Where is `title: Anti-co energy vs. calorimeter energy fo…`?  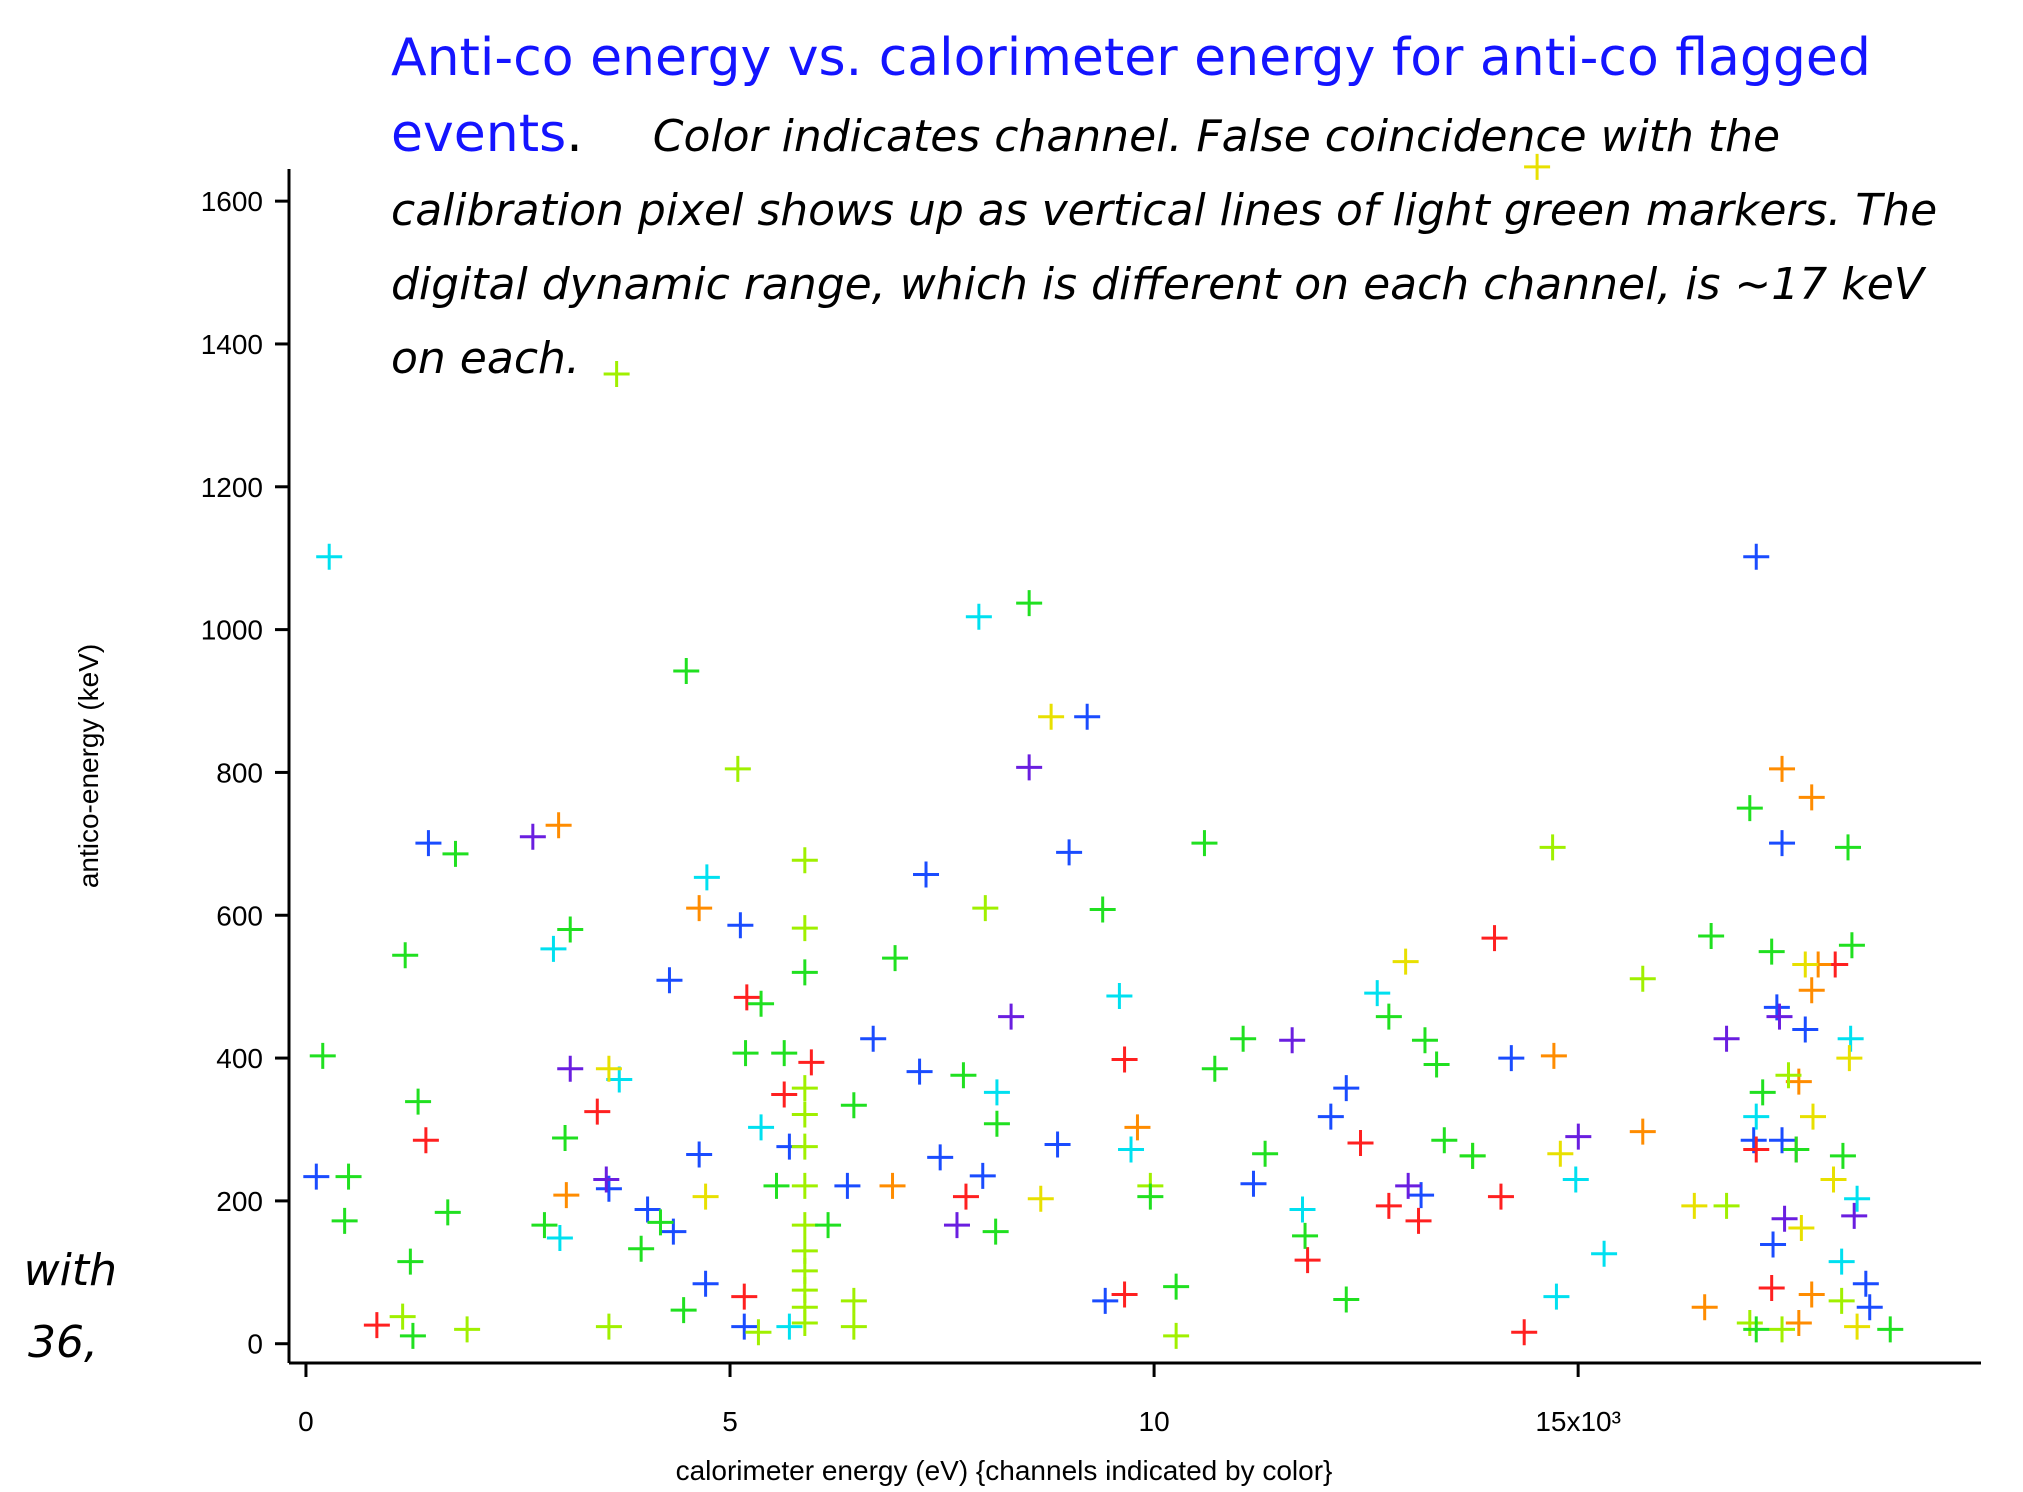
title: Anti-co energy vs. calorimeter energy fo… is located at coordinates (1131, 96).